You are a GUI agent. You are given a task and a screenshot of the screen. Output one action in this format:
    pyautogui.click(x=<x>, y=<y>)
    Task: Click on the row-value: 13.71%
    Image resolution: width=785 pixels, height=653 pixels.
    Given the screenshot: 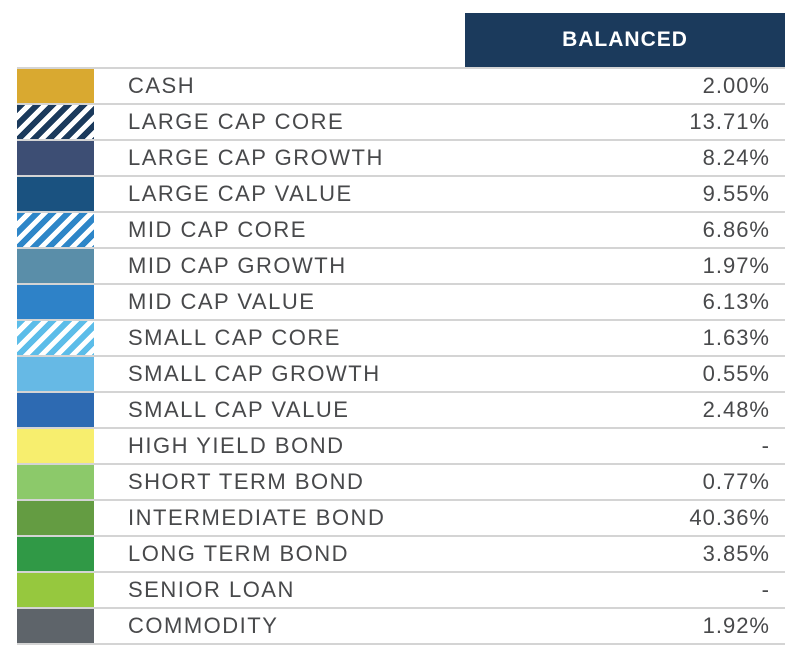 What is the action you would take?
    pyautogui.click(x=729, y=121)
    